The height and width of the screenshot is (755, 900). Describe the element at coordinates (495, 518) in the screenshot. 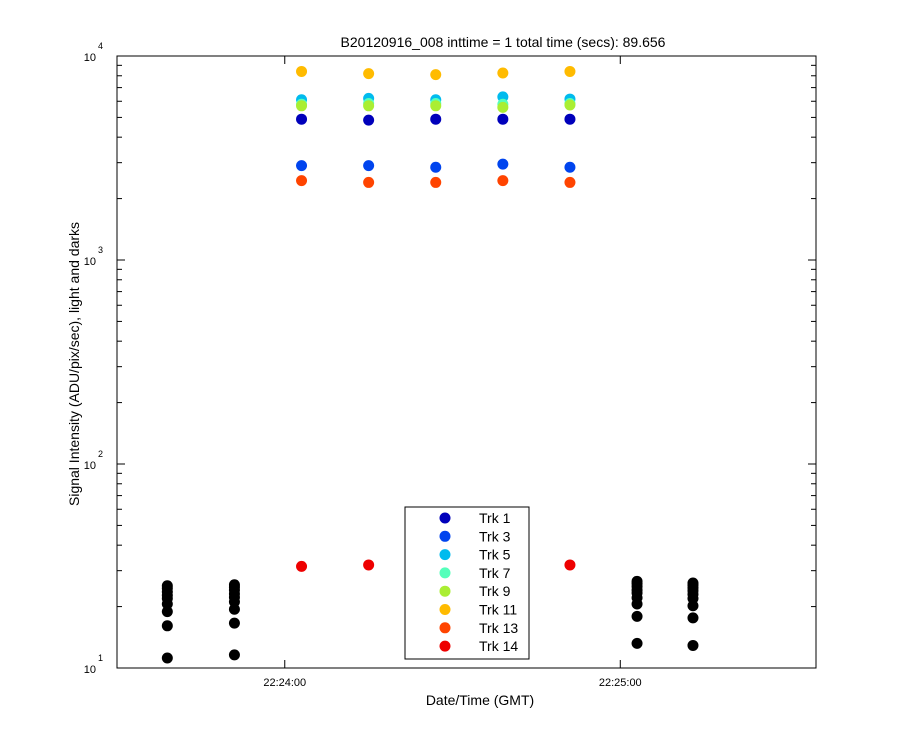

I see `legend-label-trk-1: Trk 1` at that location.